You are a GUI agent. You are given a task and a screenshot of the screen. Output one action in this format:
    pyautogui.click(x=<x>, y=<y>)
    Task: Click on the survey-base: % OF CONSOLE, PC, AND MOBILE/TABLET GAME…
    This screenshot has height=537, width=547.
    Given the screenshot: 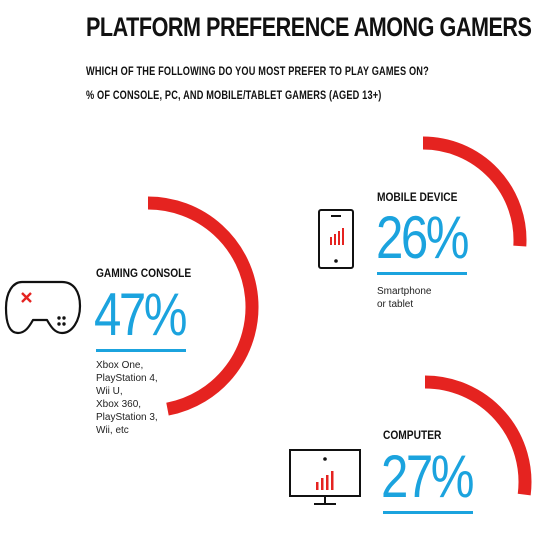 What is the action you would take?
    pyautogui.click(x=234, y=96)
    